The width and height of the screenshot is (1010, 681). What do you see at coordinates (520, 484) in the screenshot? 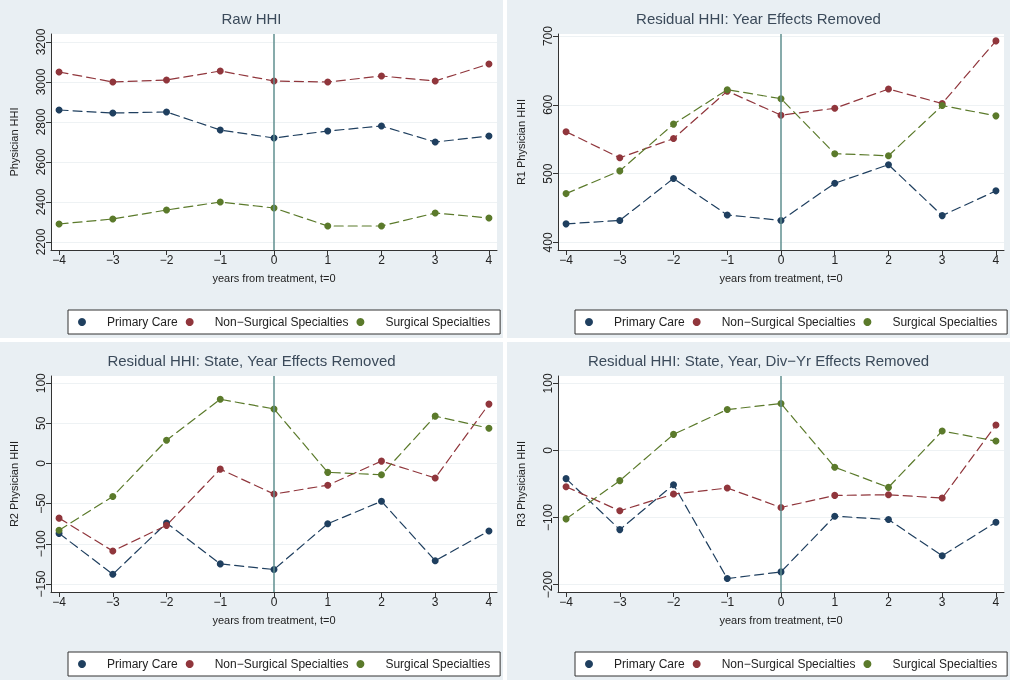
I see `y-axis-title: R3 Physician HHI` at bounding box center [520, 484].